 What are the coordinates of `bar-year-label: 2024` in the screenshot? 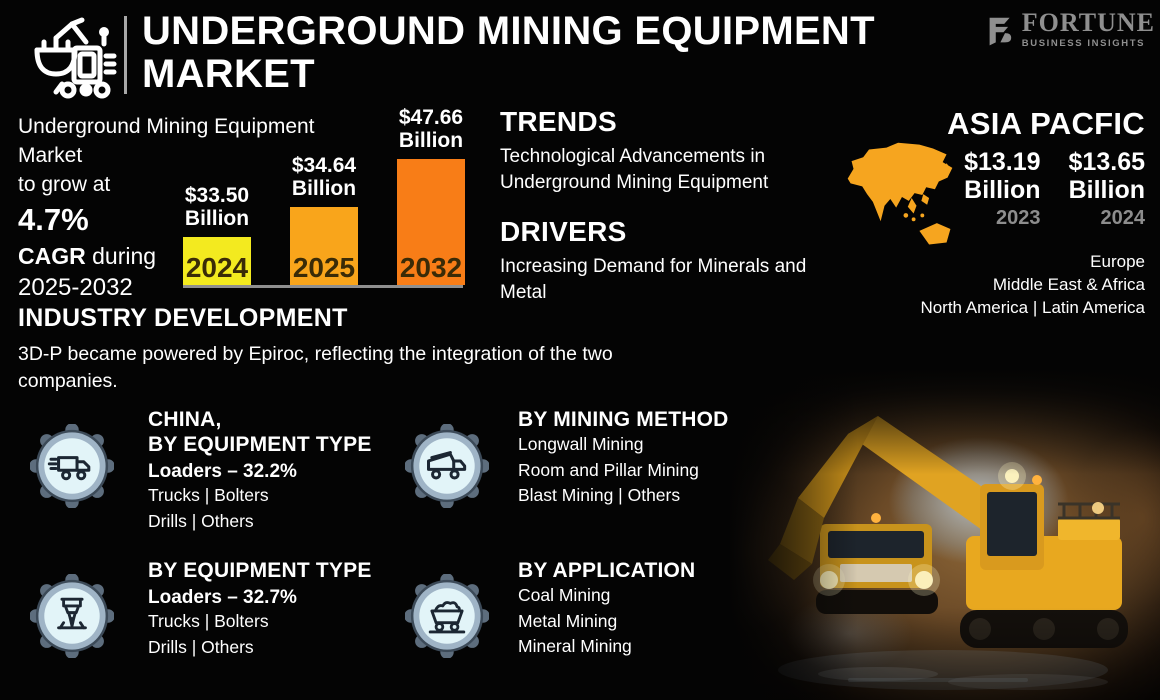 It's located at (217, 267).